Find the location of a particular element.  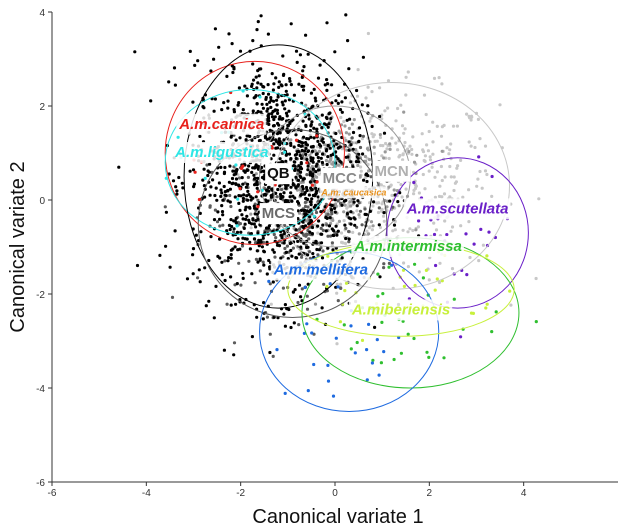

group-label: A.miberiensis is located at coordinates (400, 310).